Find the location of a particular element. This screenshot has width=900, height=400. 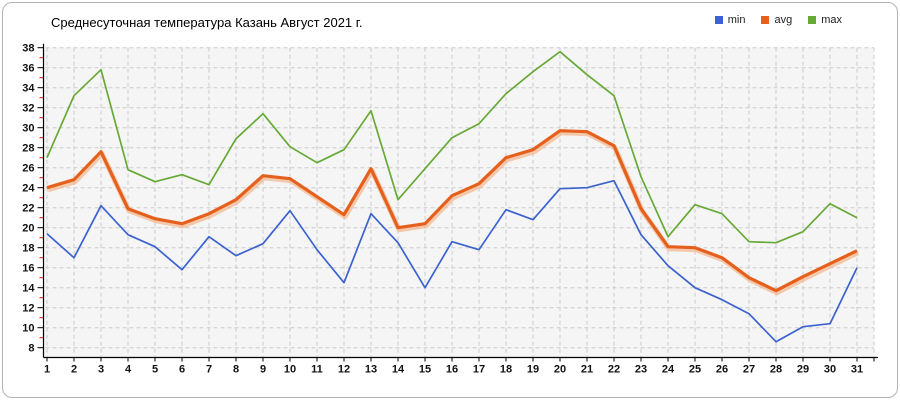

x-tick-label-17: 17 is located at coordinates (479, 370).